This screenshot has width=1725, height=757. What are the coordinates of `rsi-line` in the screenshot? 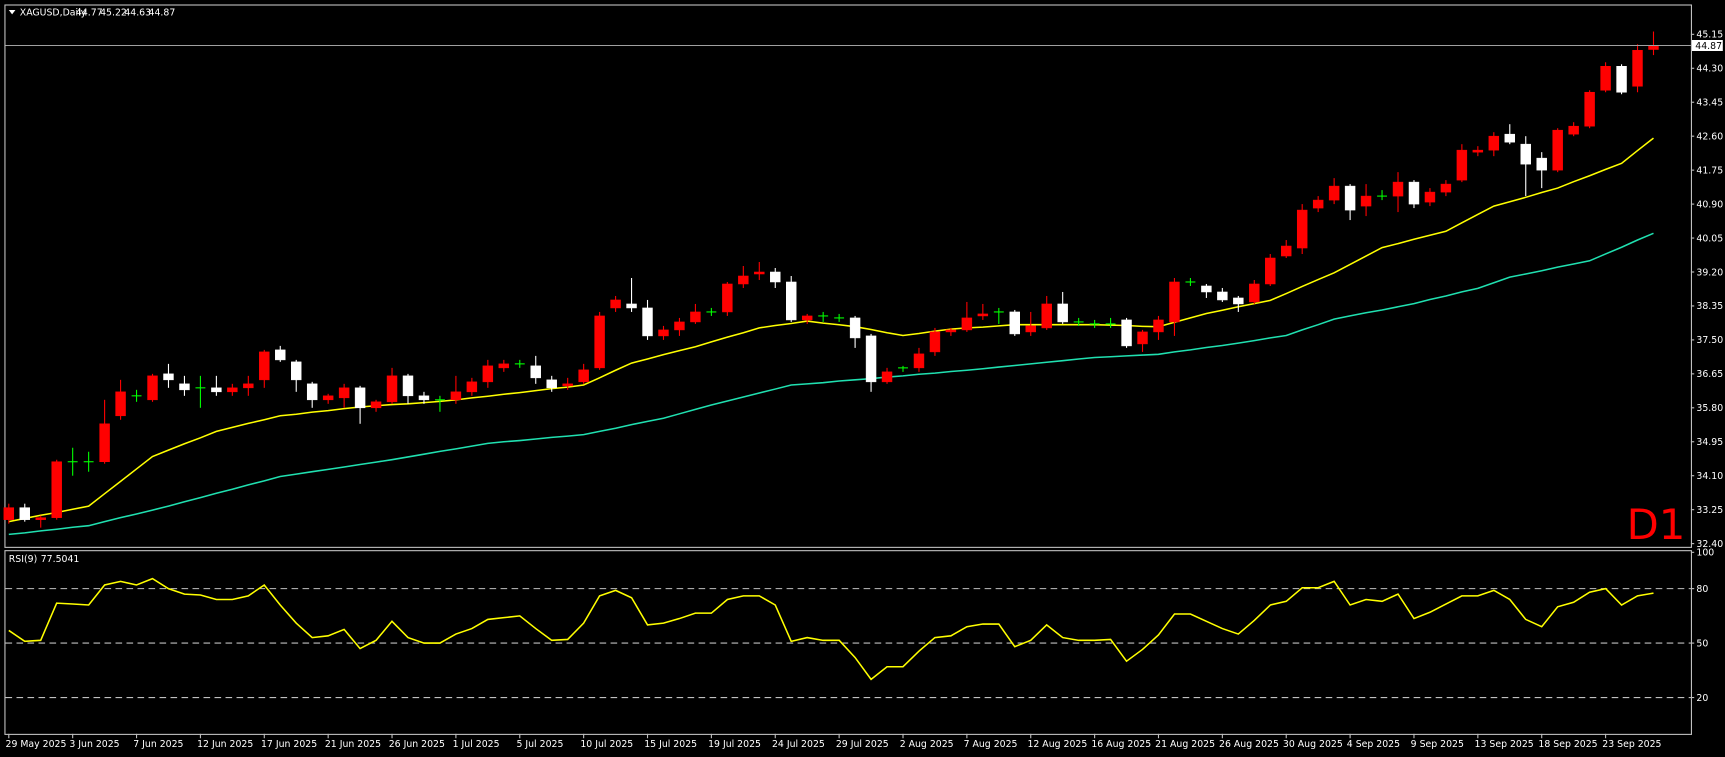 It's located at (831, 629).